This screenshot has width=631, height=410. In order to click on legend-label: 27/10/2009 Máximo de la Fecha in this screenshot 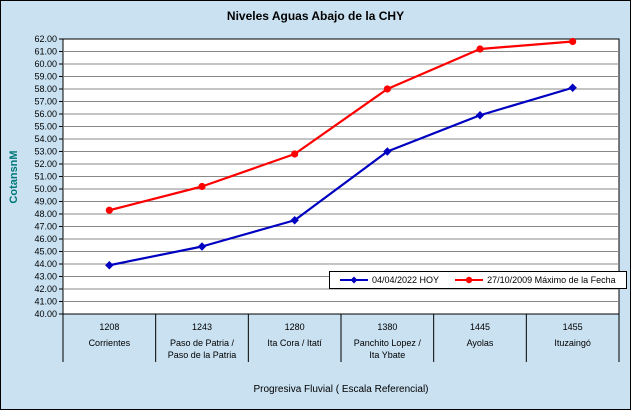, I will do `click(551, 280)`.